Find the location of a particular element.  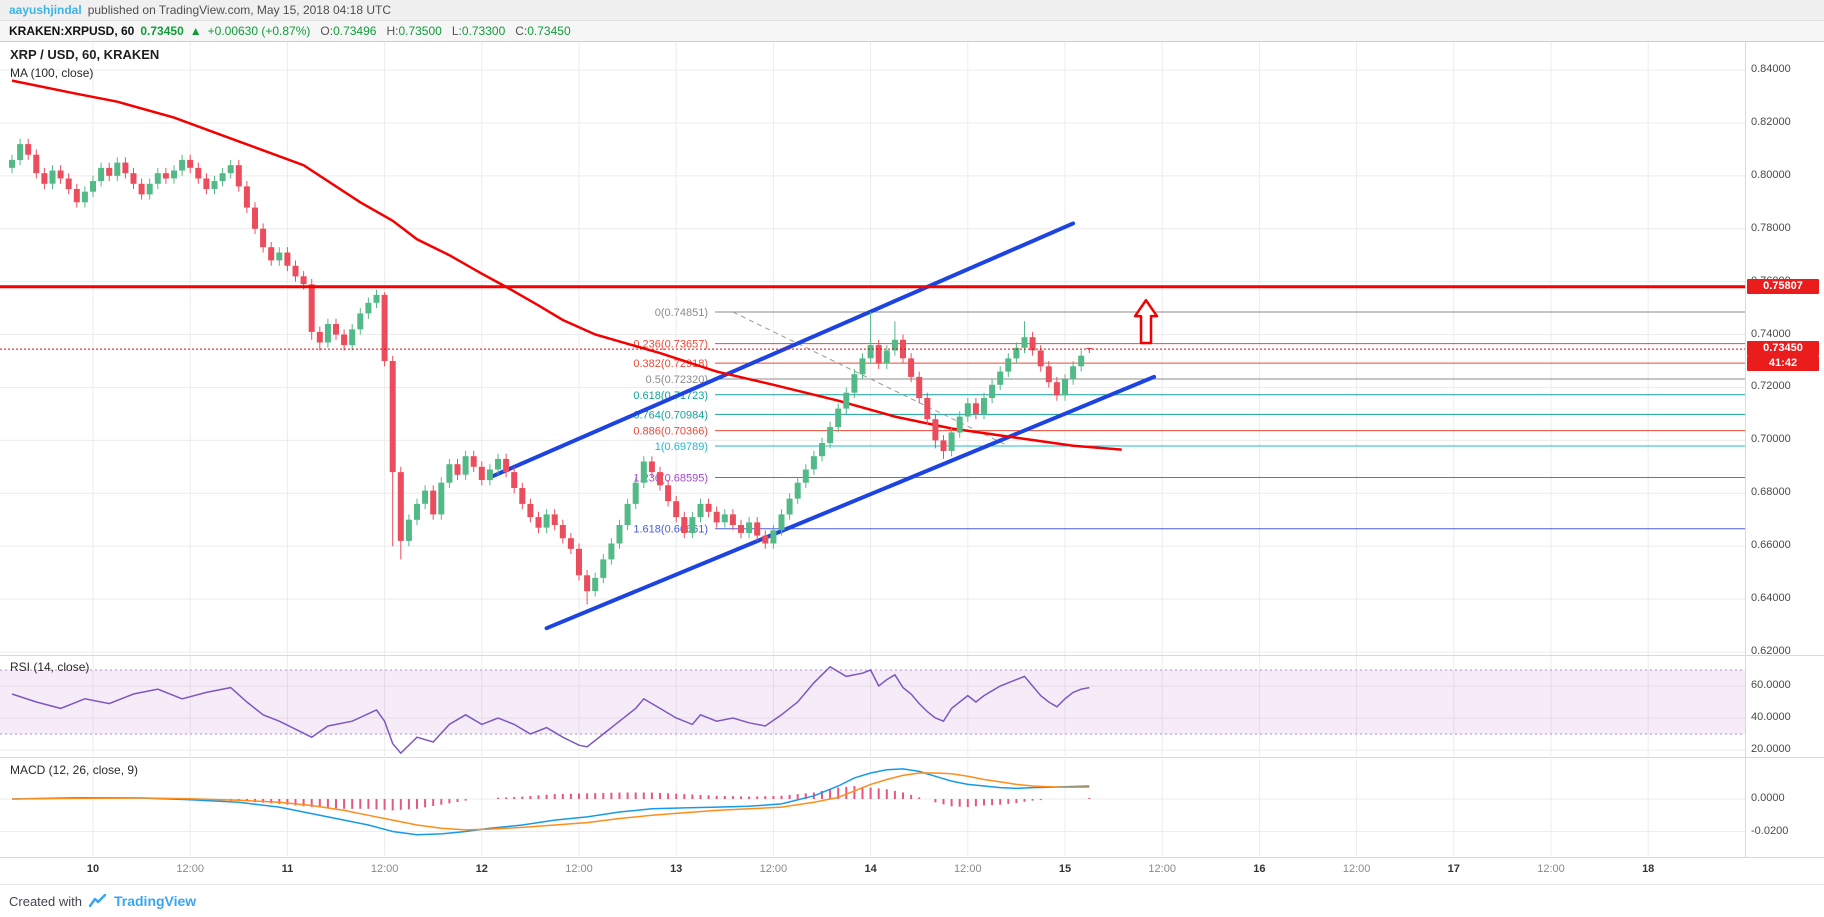

axis-label: -0.0200 is located at coordinates (1770, 830).